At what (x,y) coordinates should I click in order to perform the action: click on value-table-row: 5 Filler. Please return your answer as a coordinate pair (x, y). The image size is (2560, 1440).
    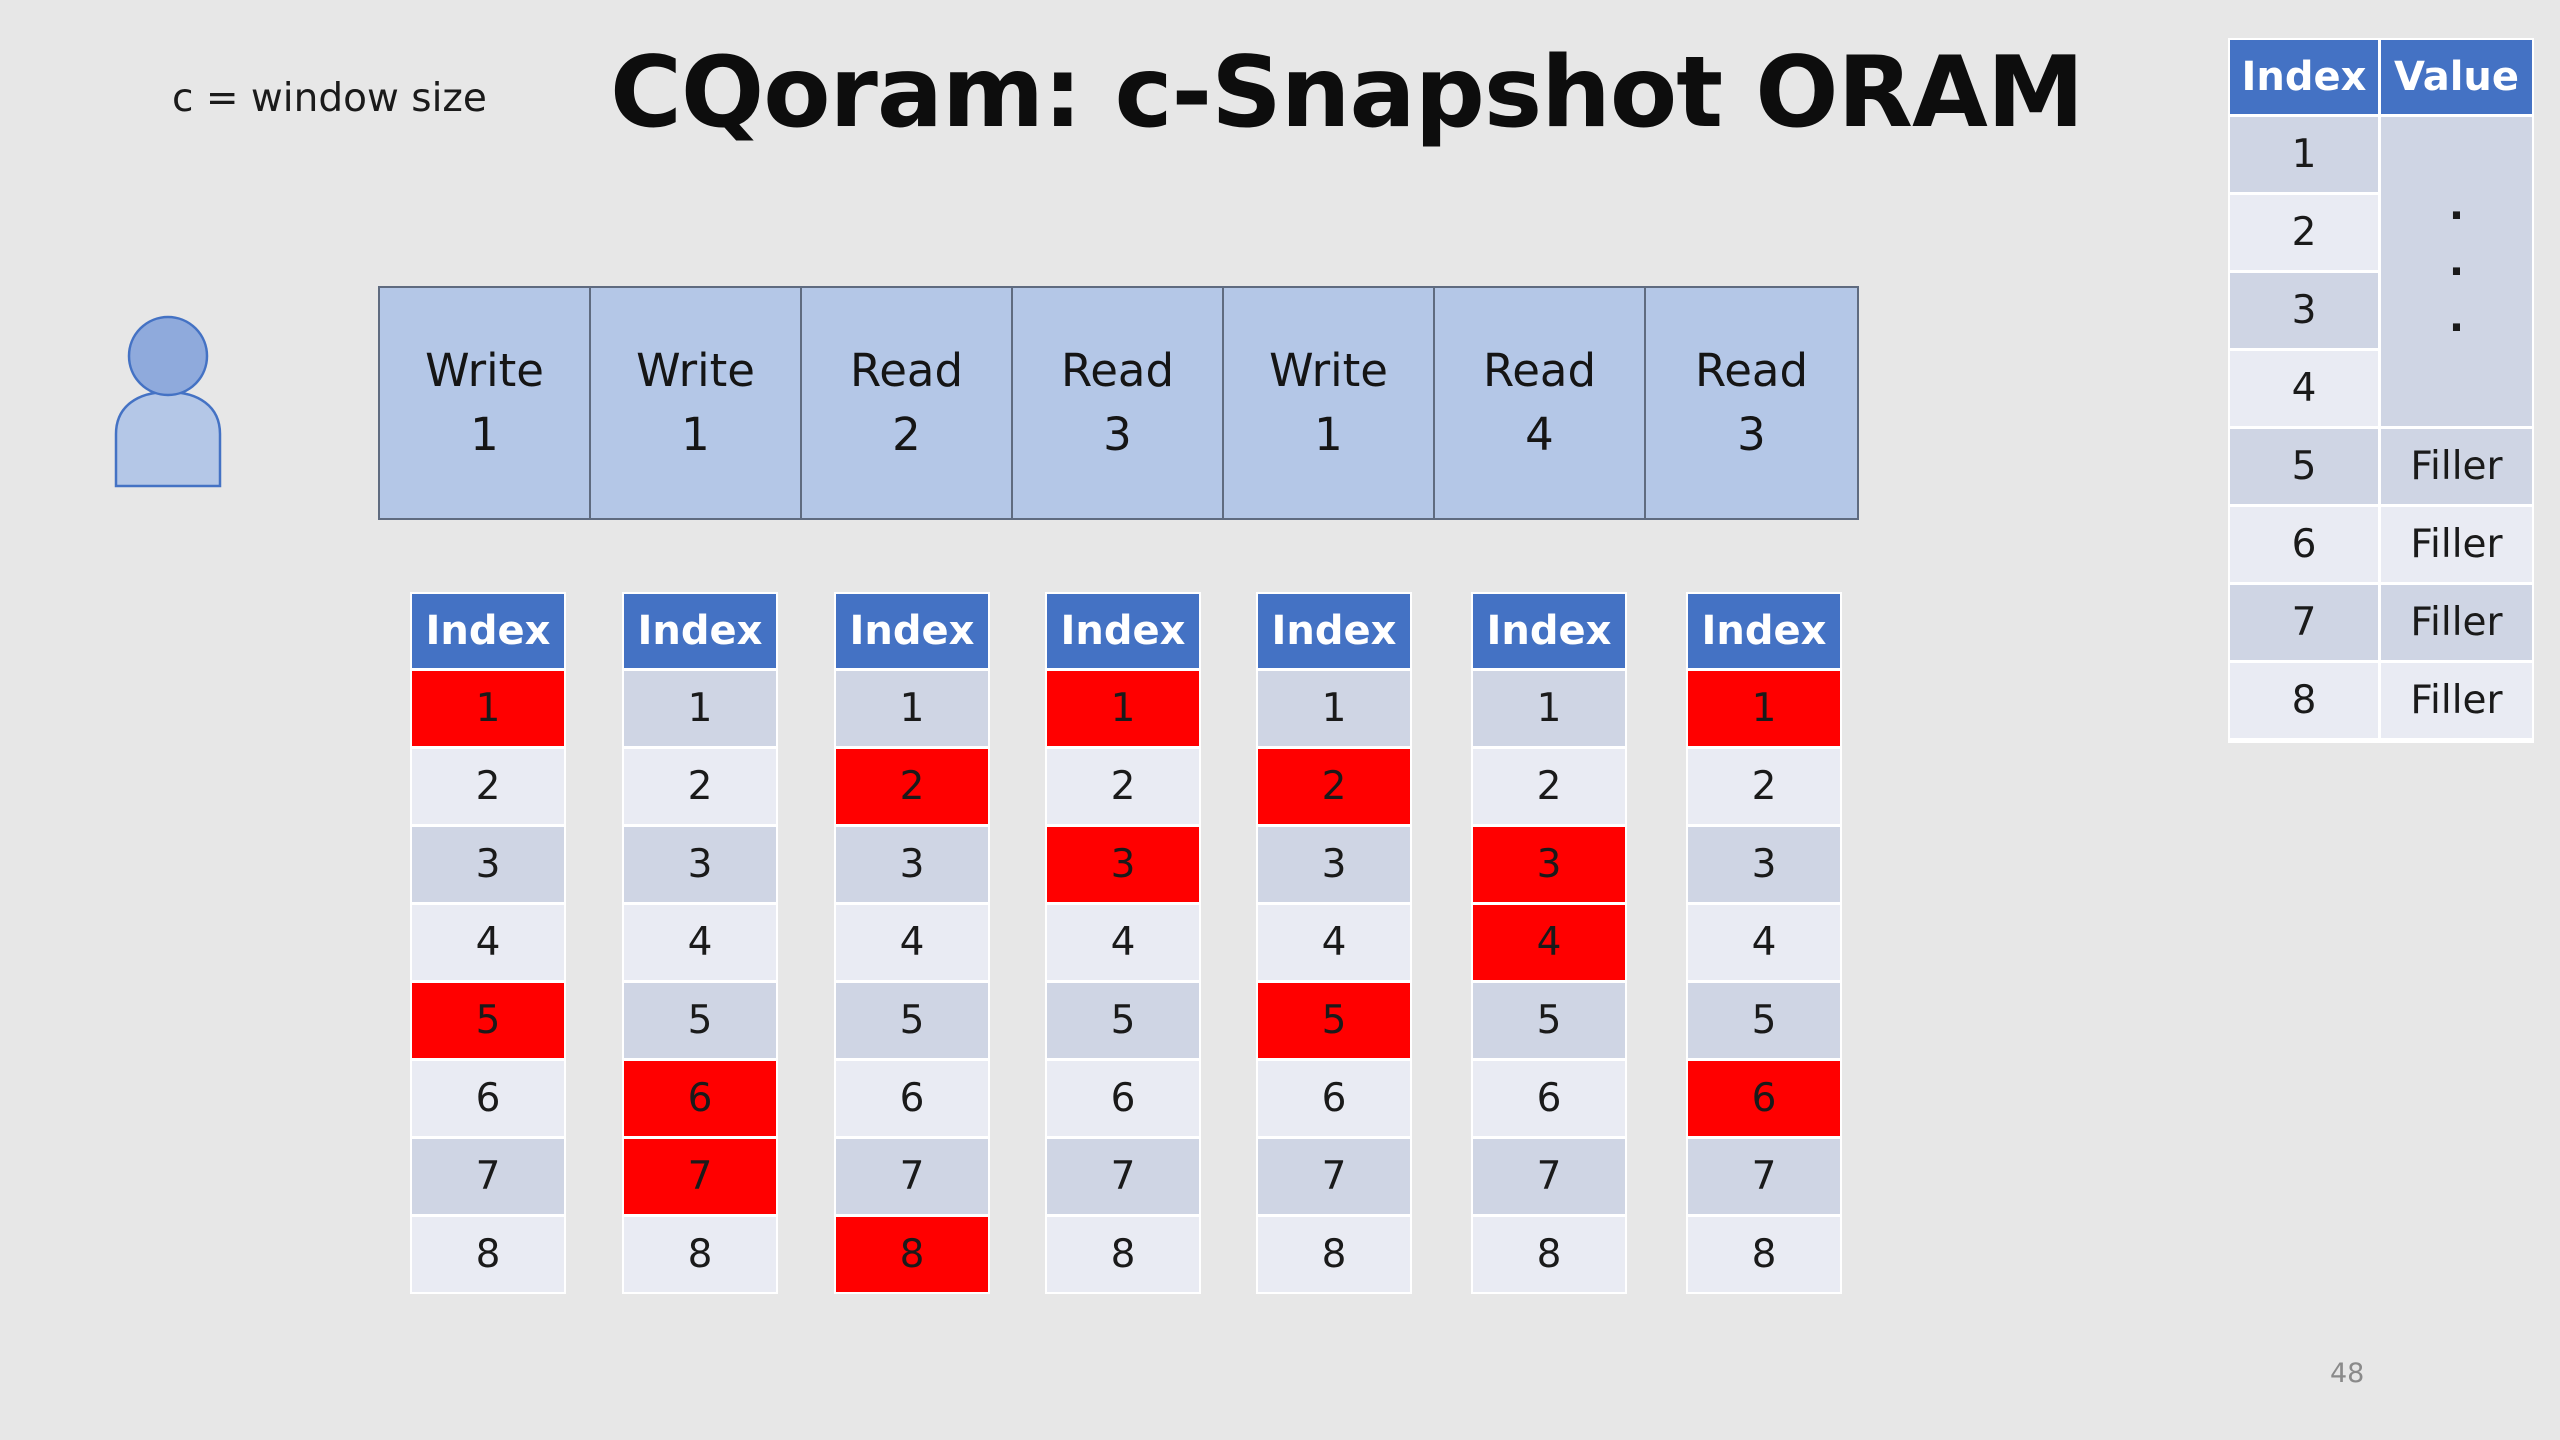
    Looking at the image, I should click on (2381, 468).